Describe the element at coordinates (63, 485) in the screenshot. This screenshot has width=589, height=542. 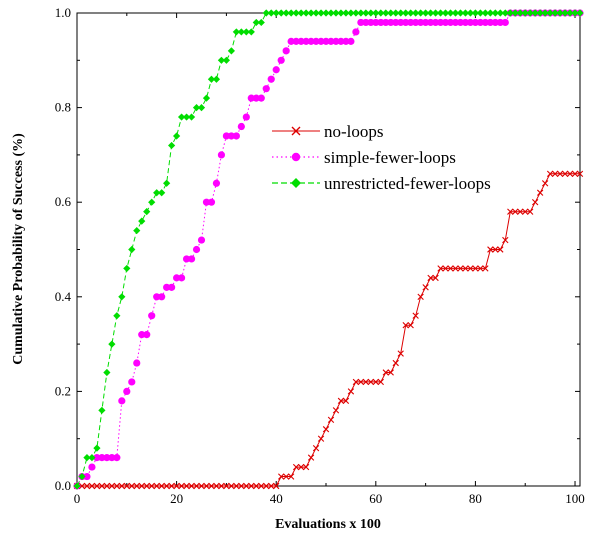
I see `y-tick-label: 0.0` at that location.